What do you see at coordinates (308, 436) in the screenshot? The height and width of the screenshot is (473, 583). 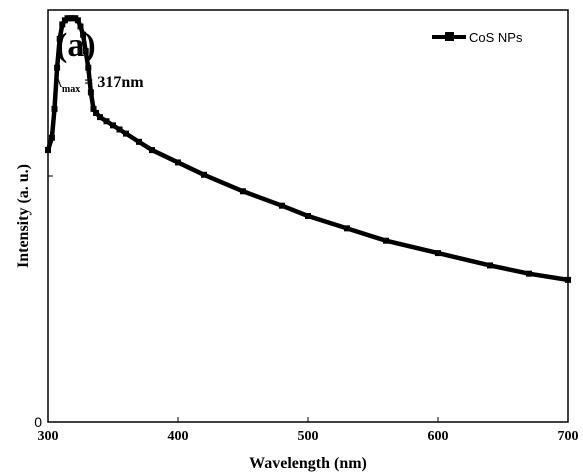 I see `x-tick-label-500: 500` at bounding box center [308, 436].